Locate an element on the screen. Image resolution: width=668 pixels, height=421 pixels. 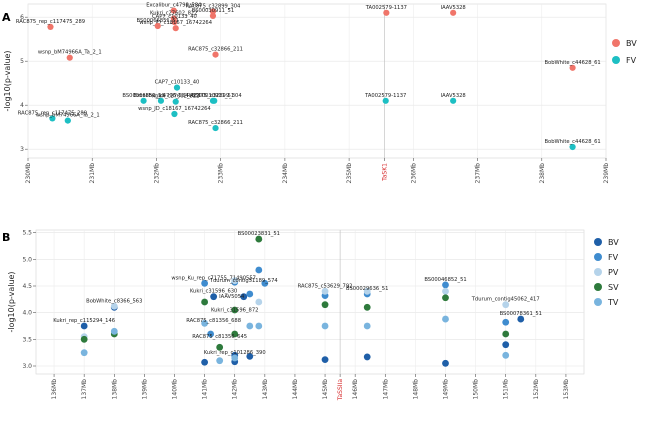
x-tick-label: 137Mb is located at coordinates (84, 389).